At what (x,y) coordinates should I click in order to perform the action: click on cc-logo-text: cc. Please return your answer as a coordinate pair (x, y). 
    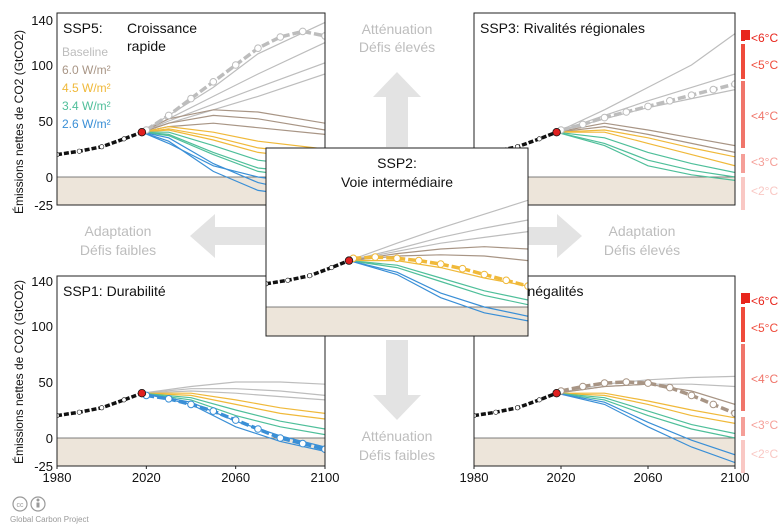
    Looking at the image, I should click on (21, 505).